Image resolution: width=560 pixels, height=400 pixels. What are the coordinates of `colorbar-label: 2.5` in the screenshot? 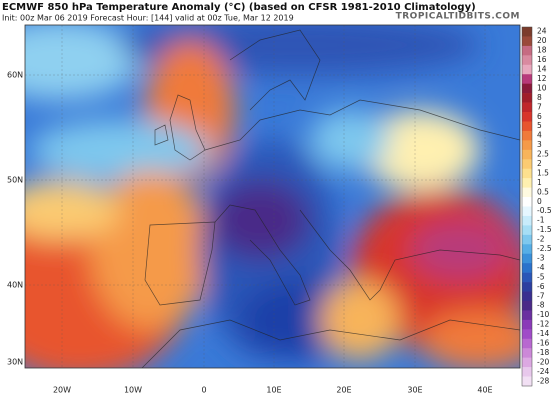 It's located at (543, 154).